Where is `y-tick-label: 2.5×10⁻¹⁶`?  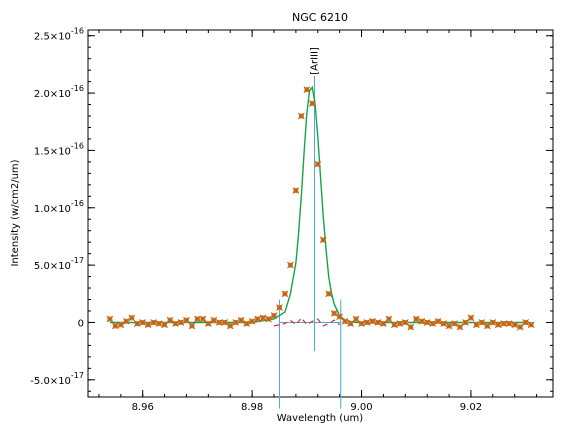 y-tick-label: 2.5×10⁻¹⁶ is located at coordinates (59, 35).